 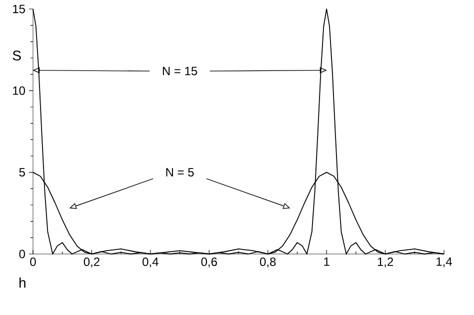 I want to click on y-tick-label: 5, so click(x=22, y=172).